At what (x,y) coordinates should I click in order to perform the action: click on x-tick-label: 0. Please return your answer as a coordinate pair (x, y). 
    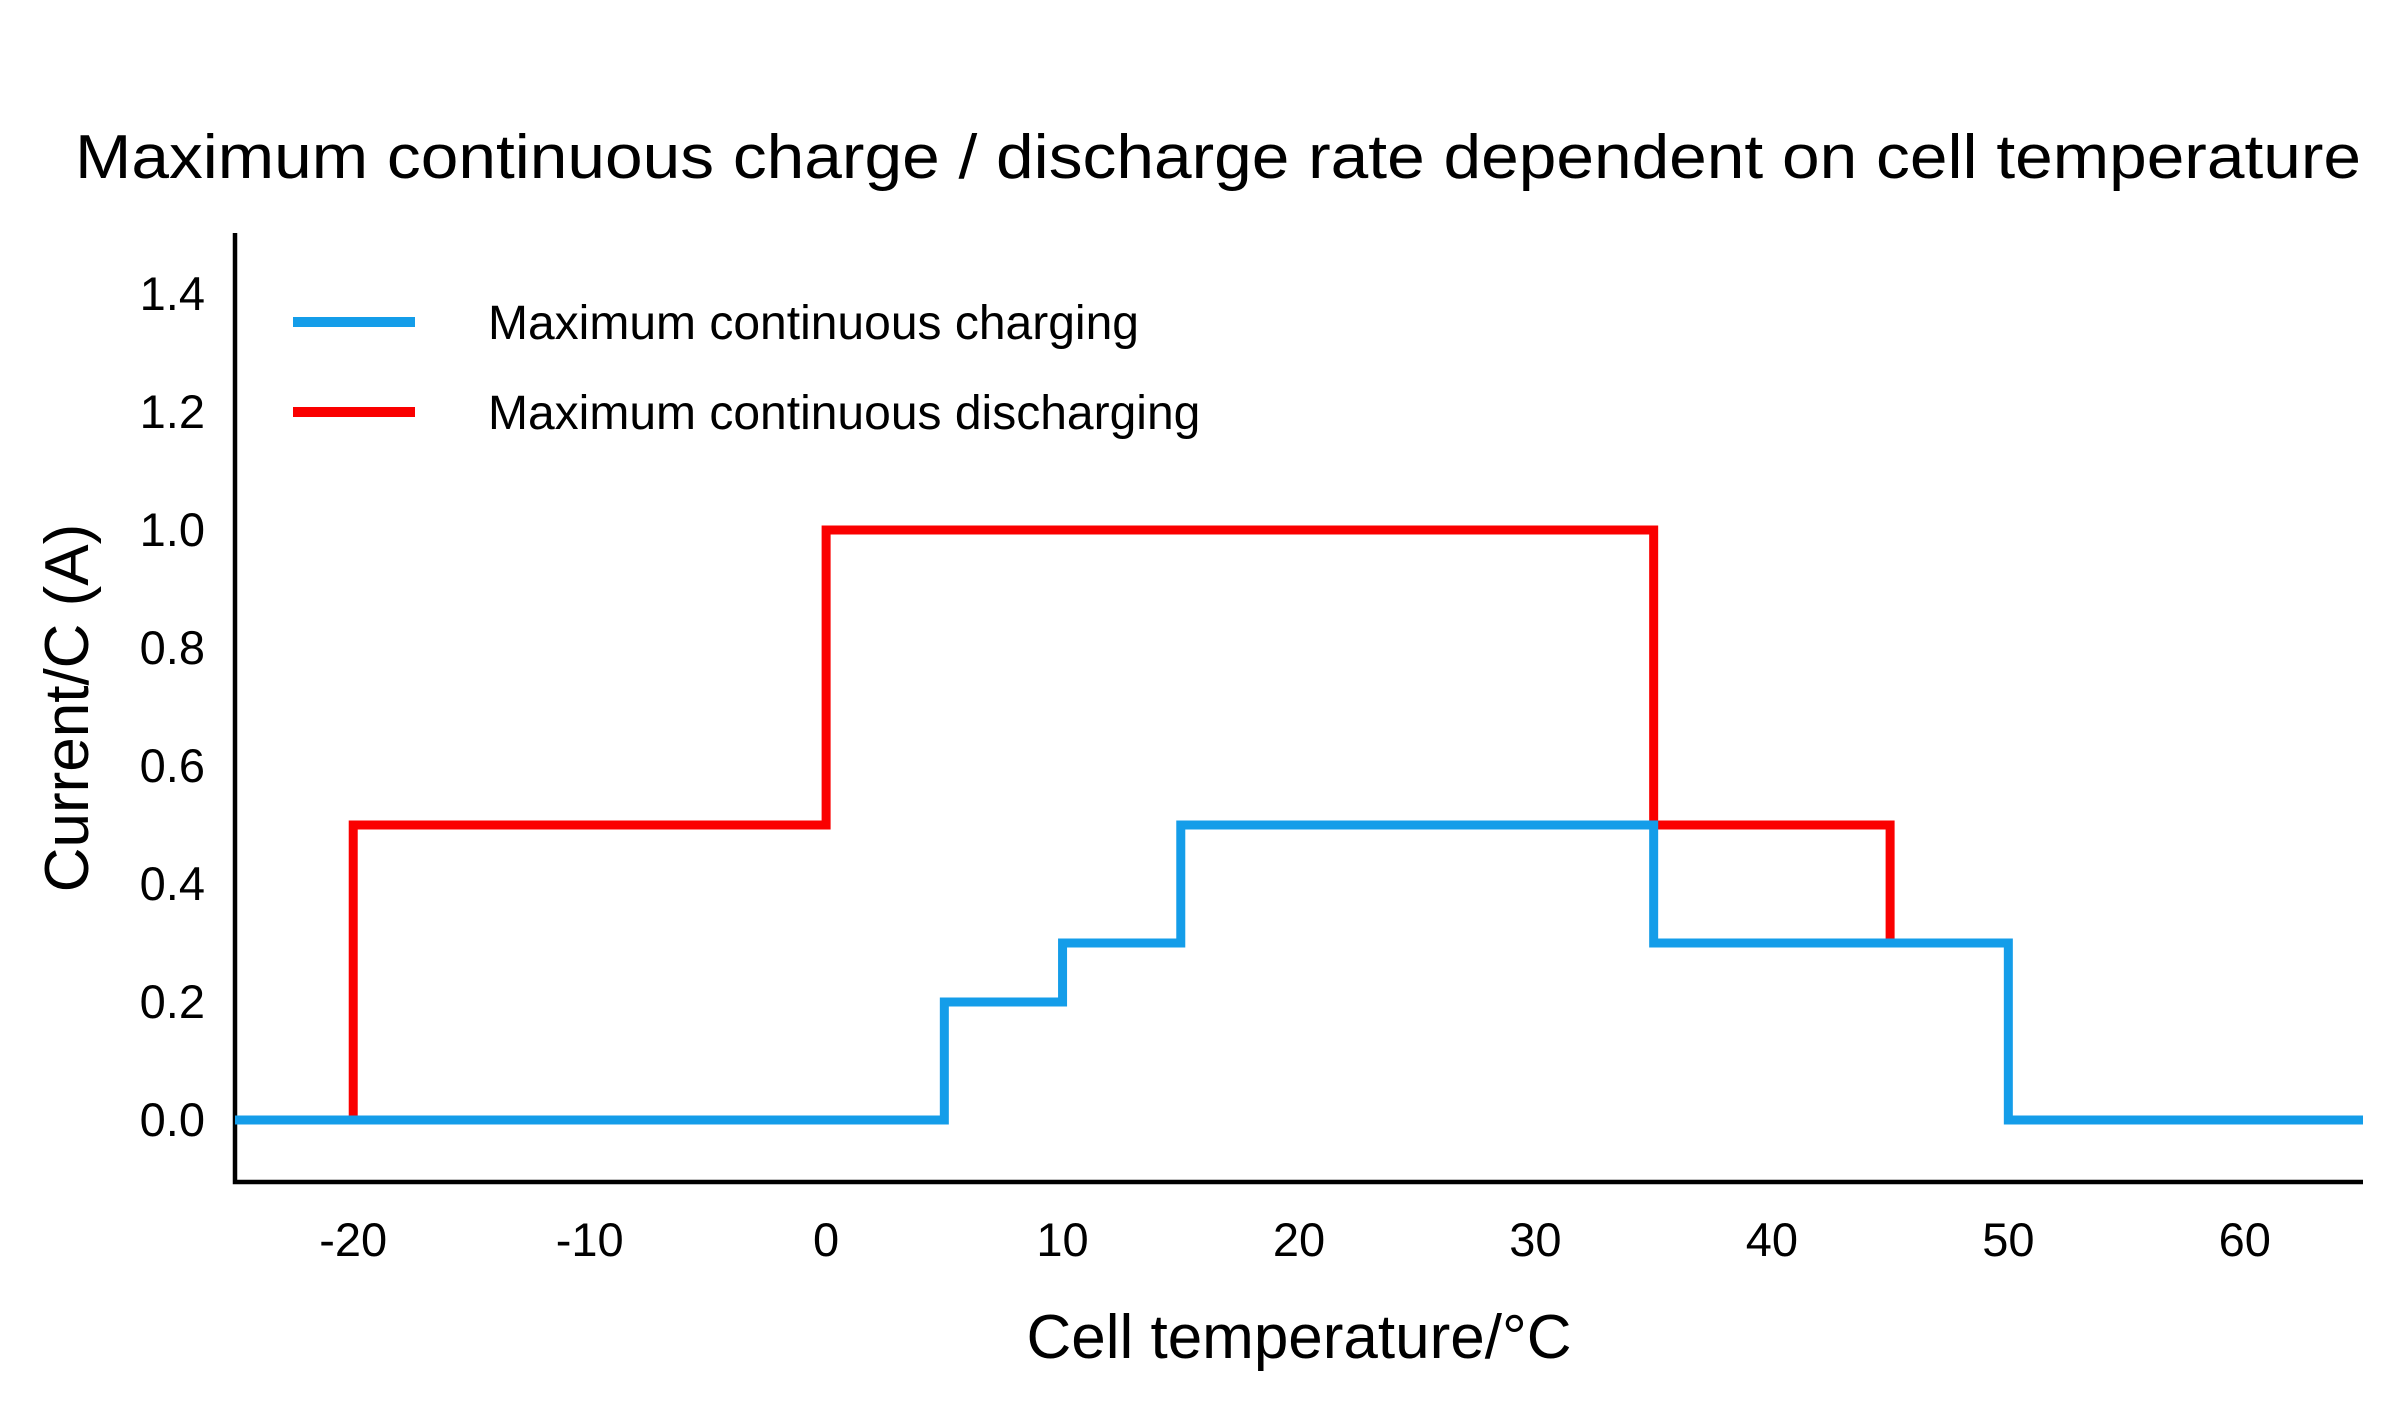
    Looking at the image, I should click on (826, 1239).